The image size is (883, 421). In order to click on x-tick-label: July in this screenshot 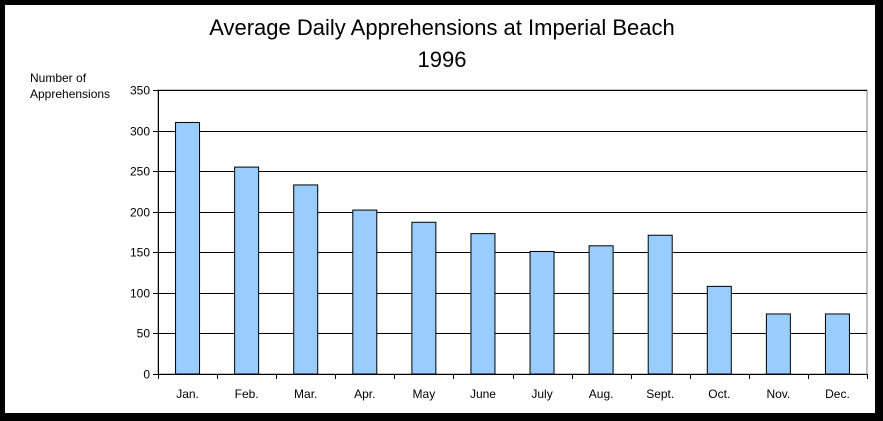, I will do `click(541, 394)`.